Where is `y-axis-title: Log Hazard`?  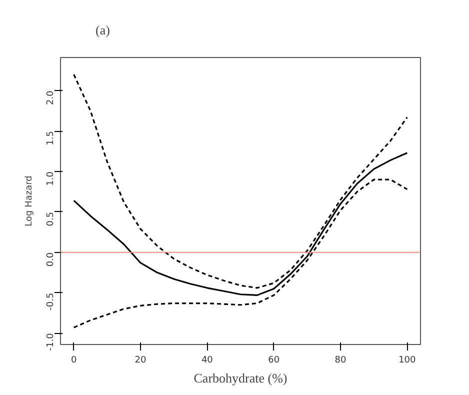 y-axis-title: Log Hazard is located at coordinates (29, 201).